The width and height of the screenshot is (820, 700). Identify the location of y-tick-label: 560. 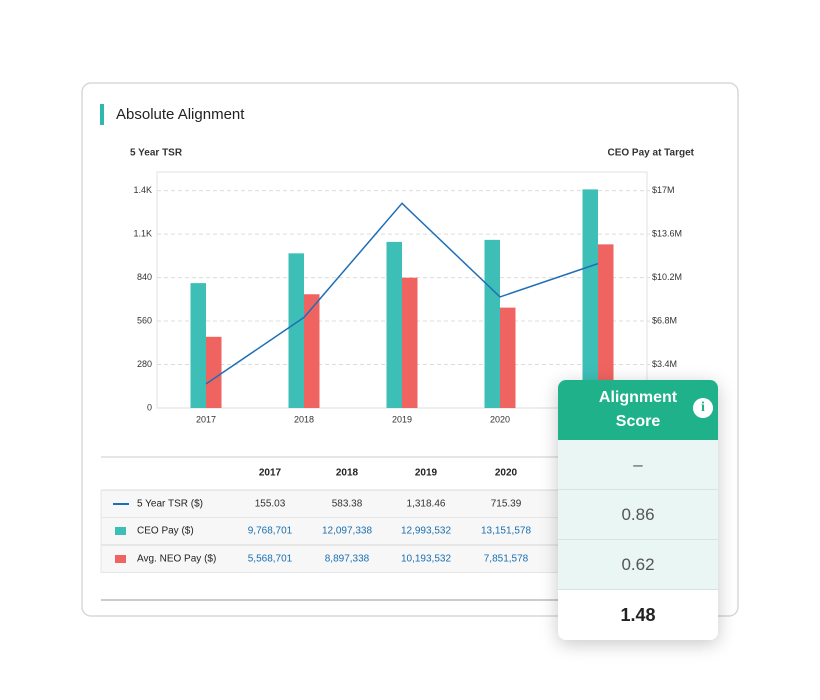
(144, 320).